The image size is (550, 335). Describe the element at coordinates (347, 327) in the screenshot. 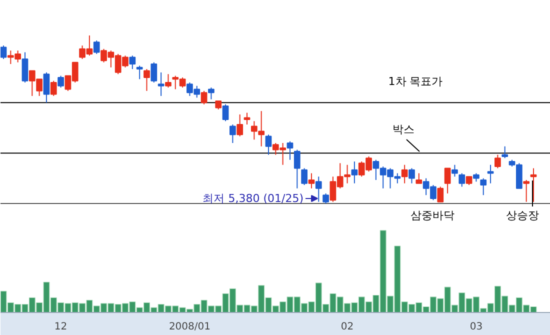

I see `x-tick-label: 02` at that location.